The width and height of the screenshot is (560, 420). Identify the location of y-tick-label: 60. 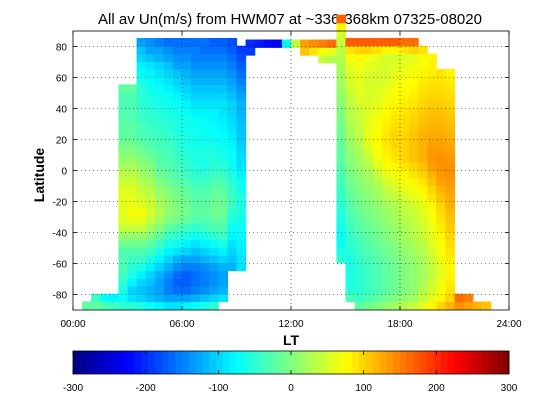
(62, 79).